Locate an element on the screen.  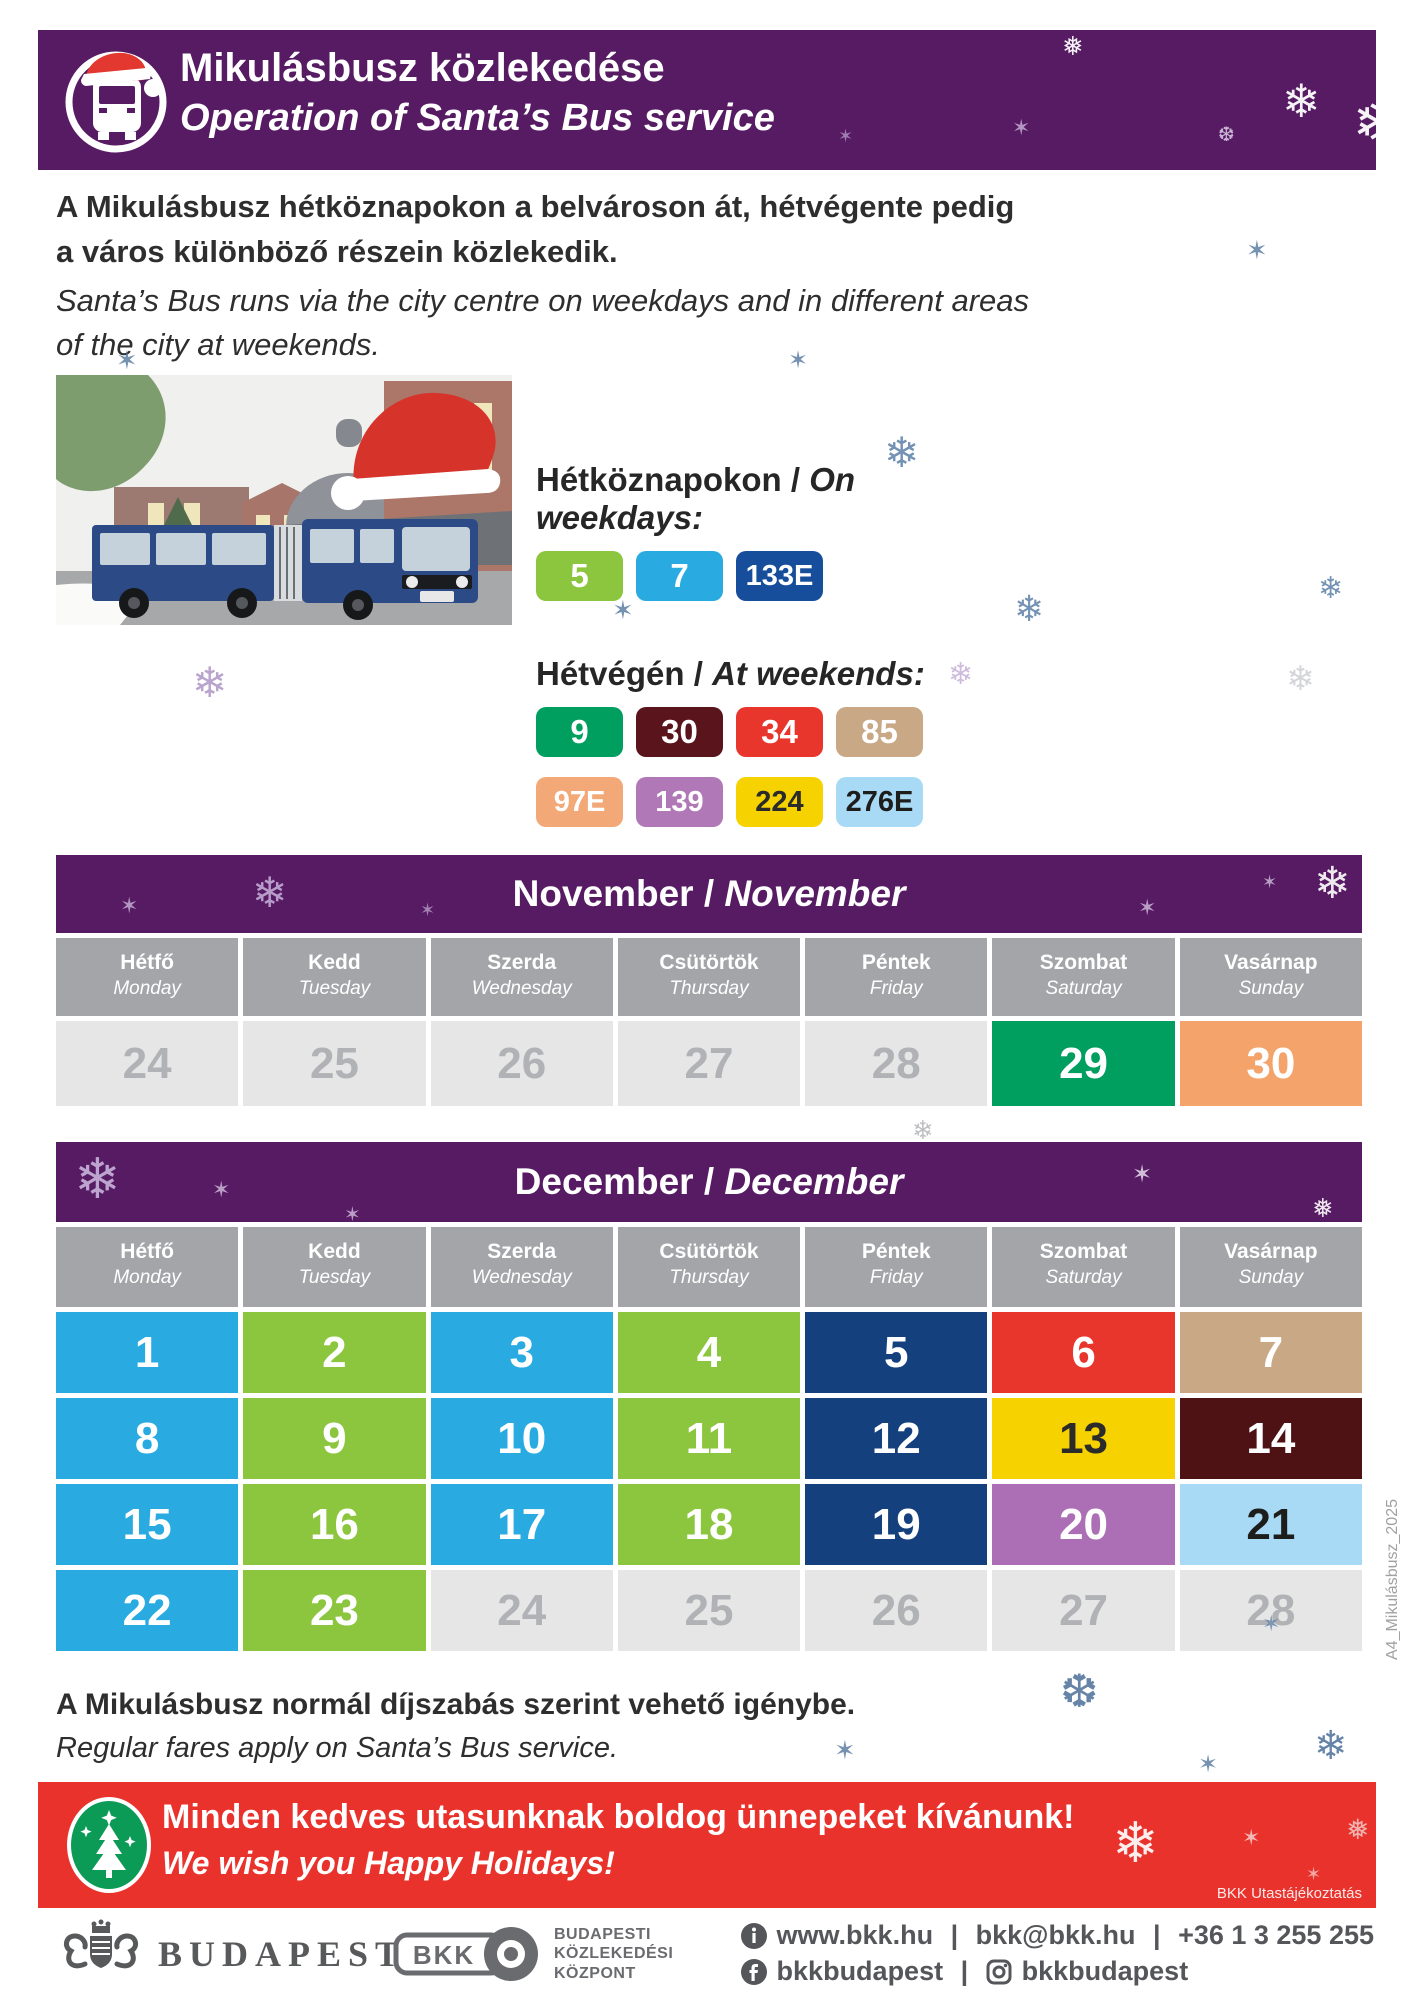
weekend-route-badge-30: 30 is located at coordinates (679, 732).